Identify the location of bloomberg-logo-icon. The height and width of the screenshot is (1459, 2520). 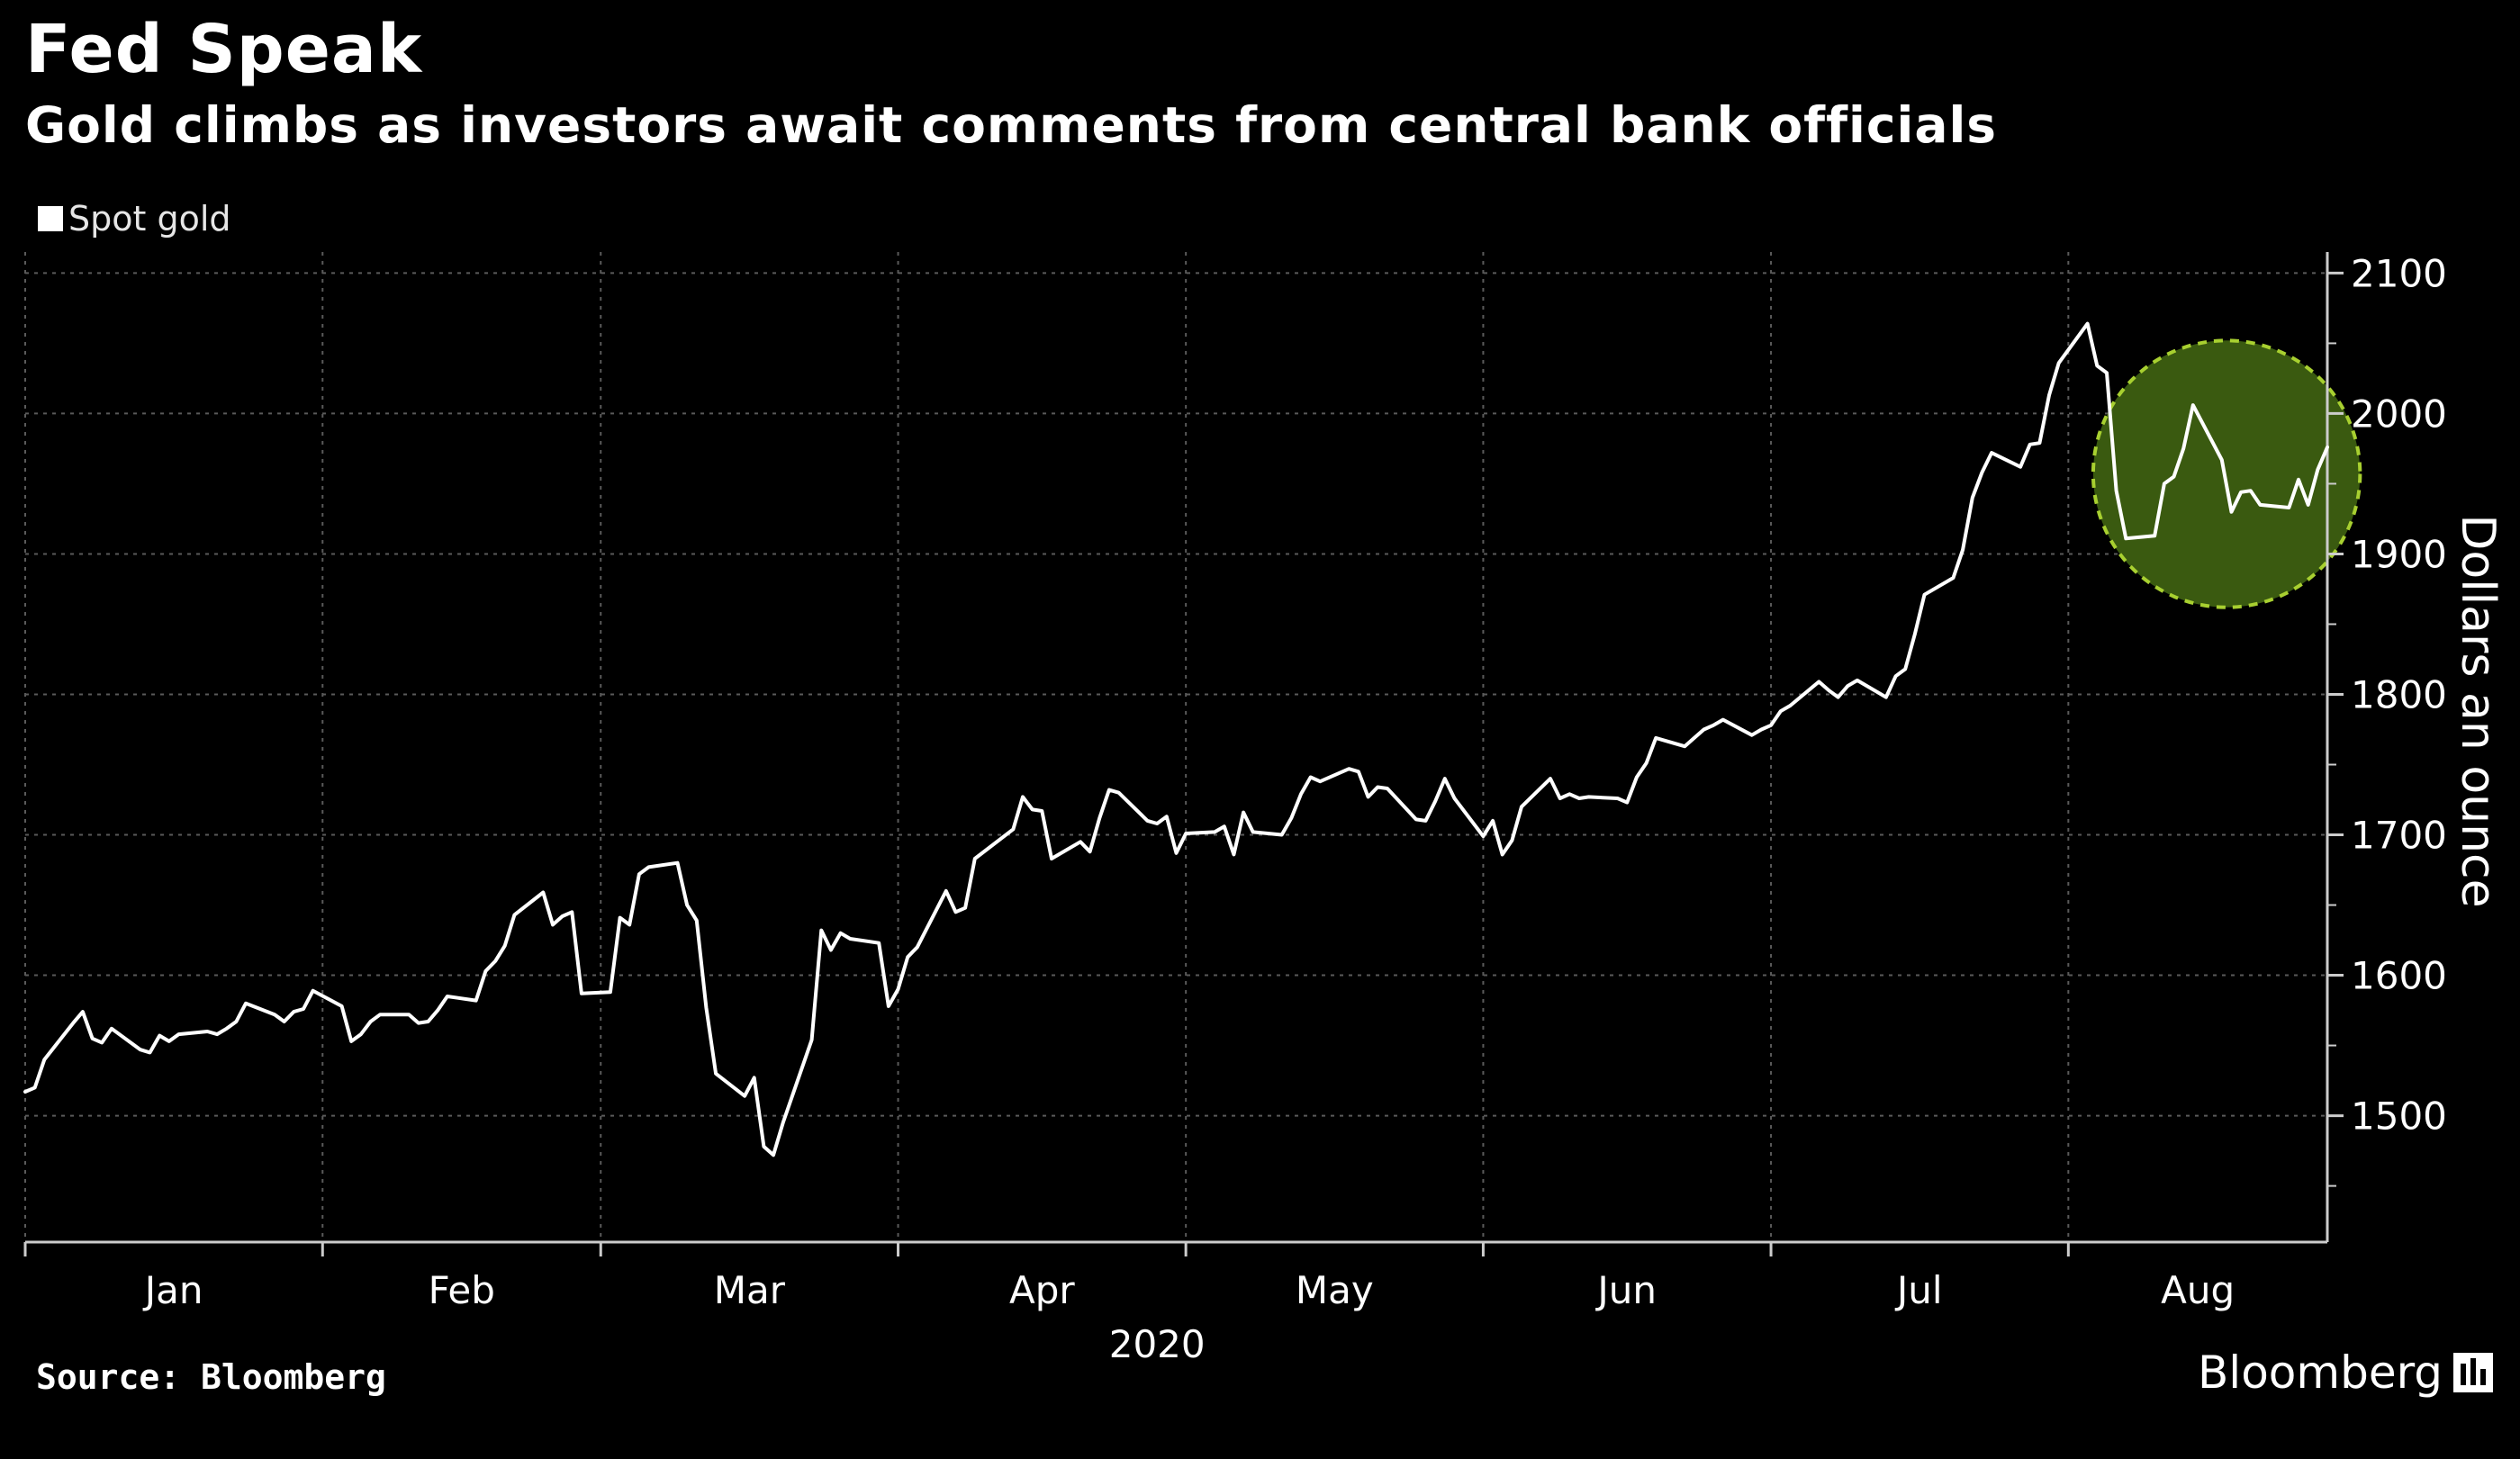
(2473, 1372).